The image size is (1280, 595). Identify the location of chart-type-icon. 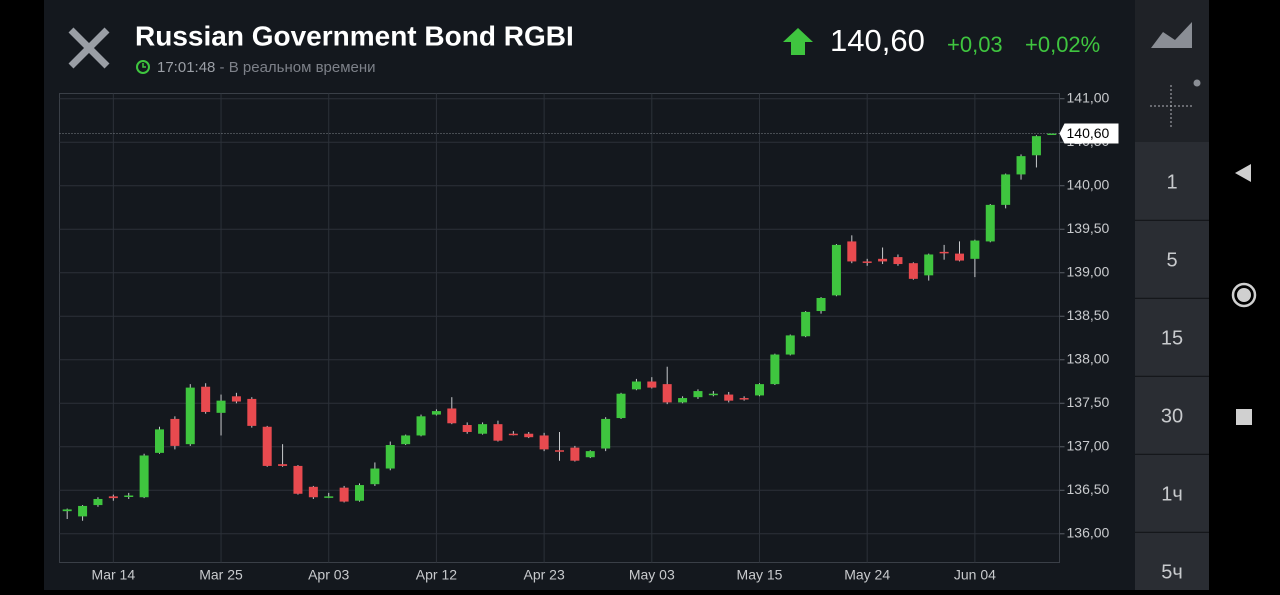
(1171, 35).